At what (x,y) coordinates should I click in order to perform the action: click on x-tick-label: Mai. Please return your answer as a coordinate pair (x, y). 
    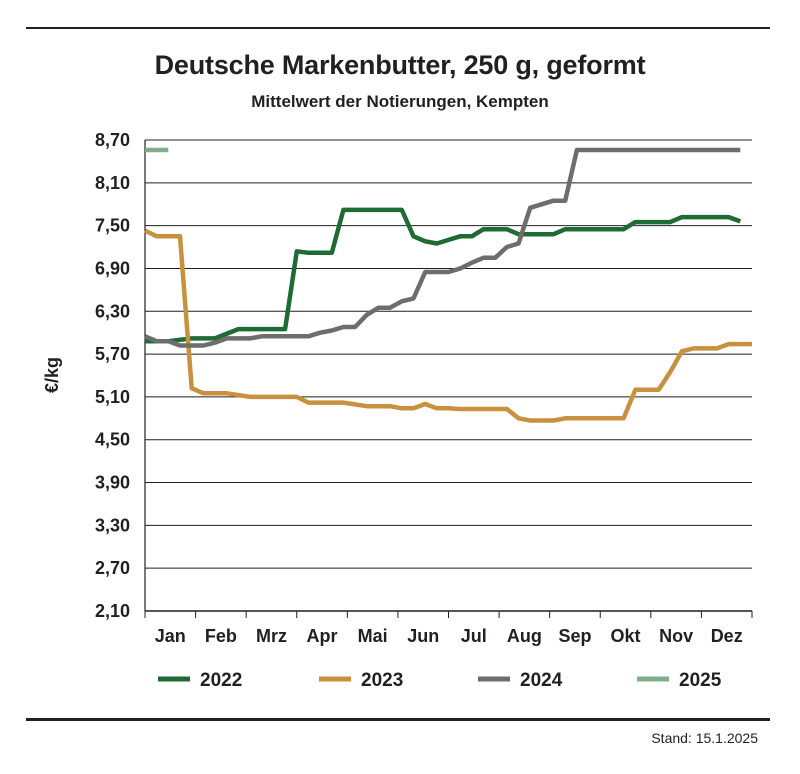
    Looking at the image, I should click on (373, 636).